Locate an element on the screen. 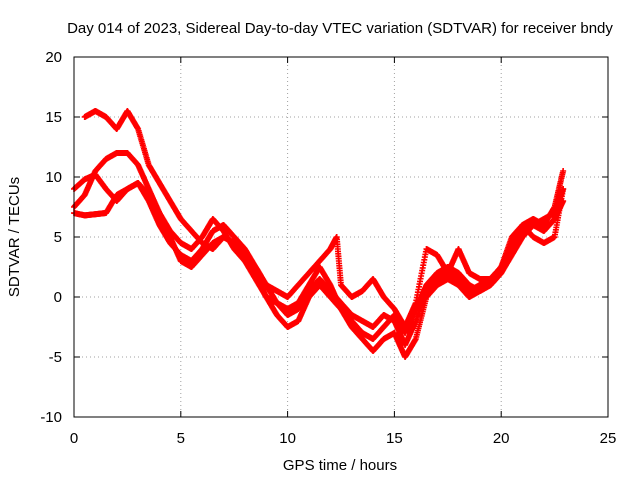 The width and height of the screenshot is (640, 480). x-tick-label: 15 is located at coordinates (394, 438).